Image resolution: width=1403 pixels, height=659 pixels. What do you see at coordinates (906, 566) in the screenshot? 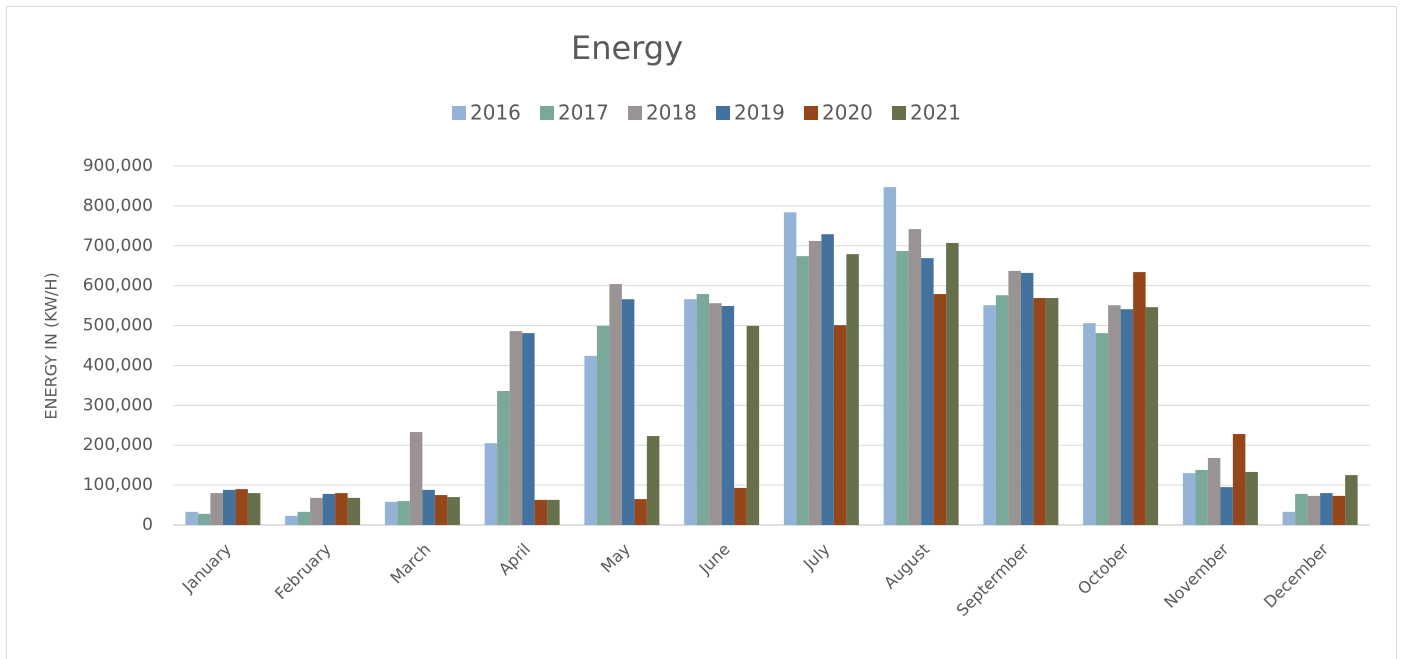
I see `x-tick-label: August` at bounding box center [906, 566].